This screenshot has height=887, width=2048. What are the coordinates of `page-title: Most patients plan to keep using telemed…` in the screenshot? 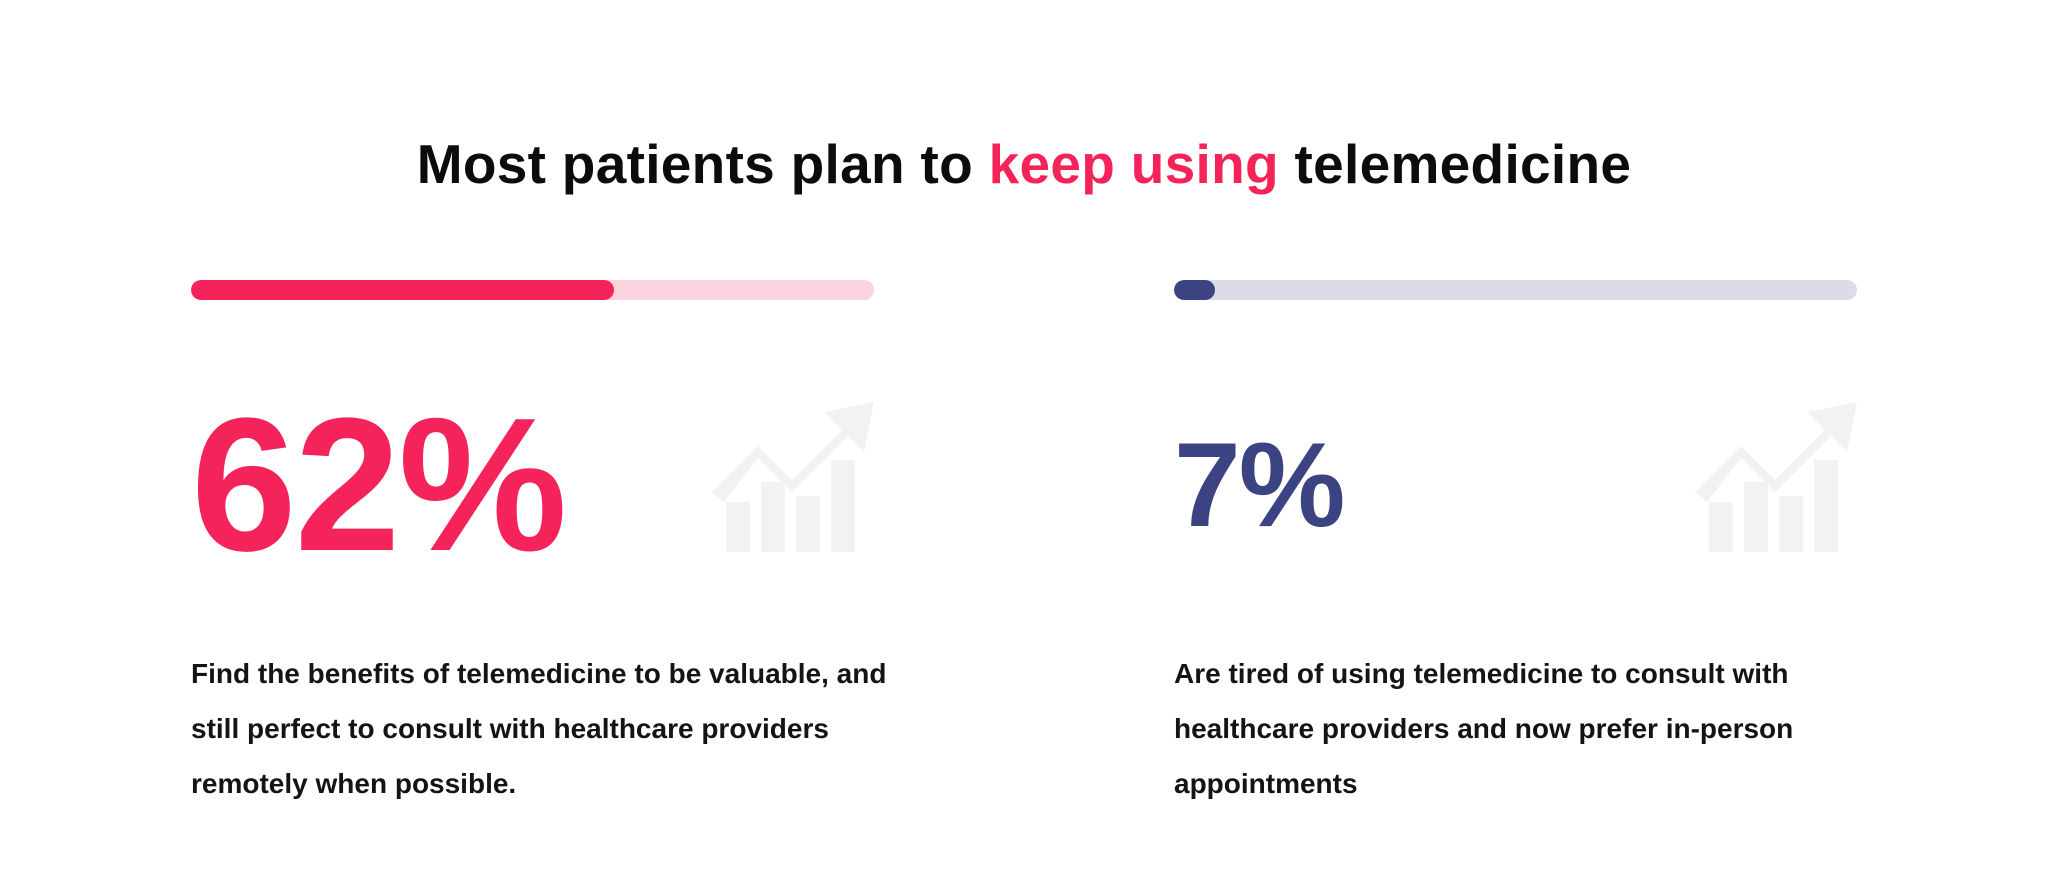 It's located at (1024, 164).